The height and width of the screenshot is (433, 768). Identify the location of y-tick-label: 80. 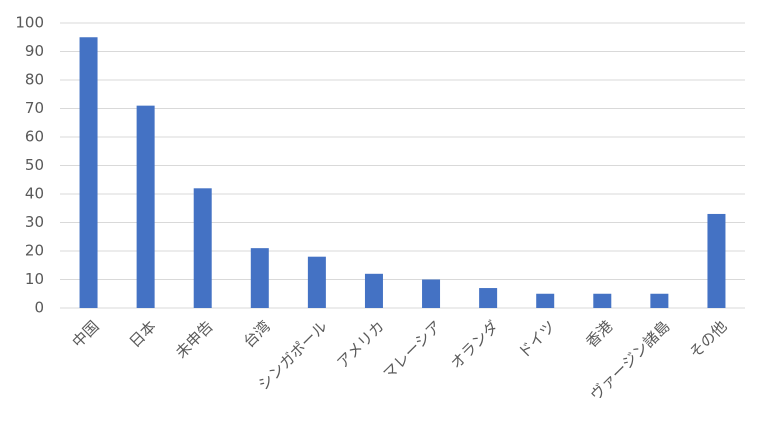
(34, 80).